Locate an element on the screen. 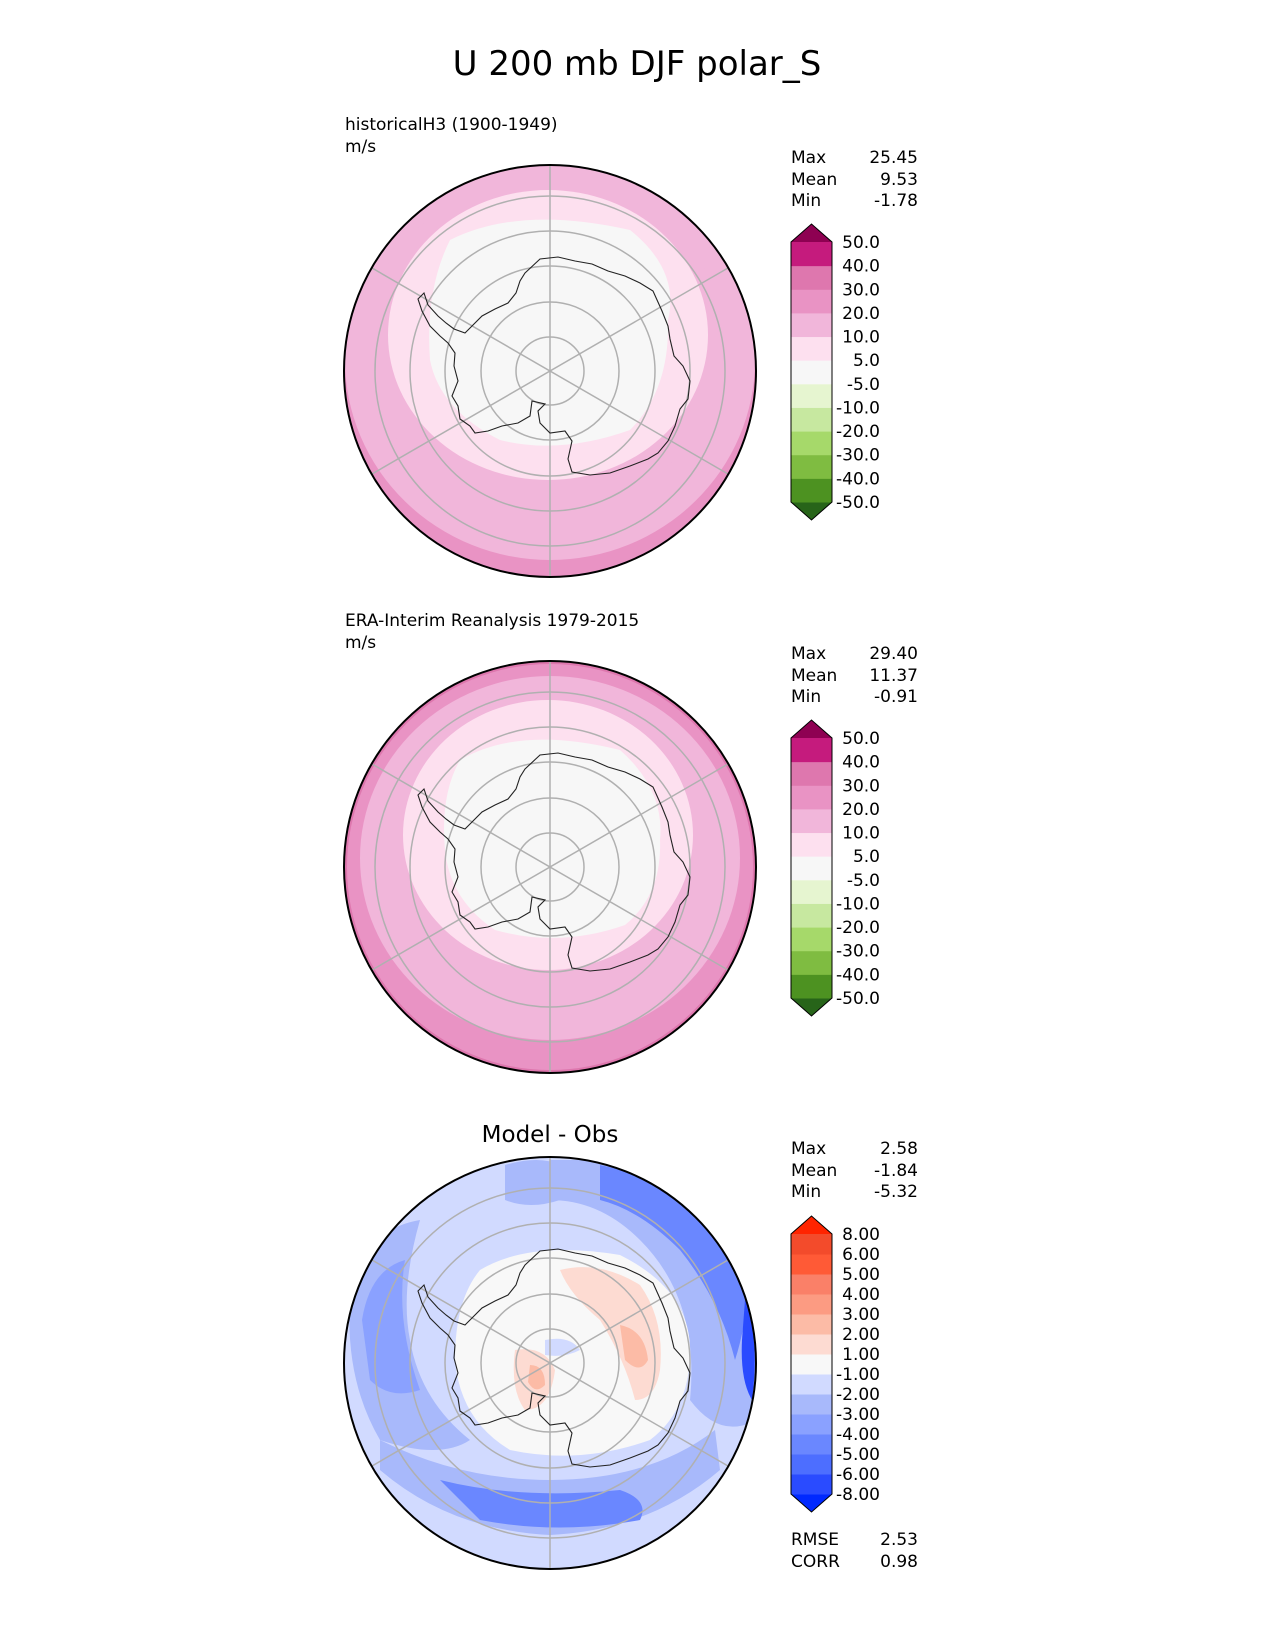 The width and height of the screenshot is (1275, 1650). colorbar-tick-label: 8.00 is located at coordinates (861, 1235).